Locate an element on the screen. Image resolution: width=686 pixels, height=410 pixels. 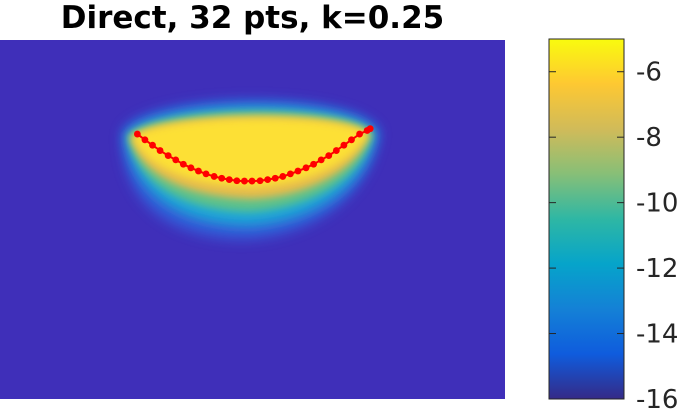
colorbar-tick-label: -12 is located at coordinates (657, 269).